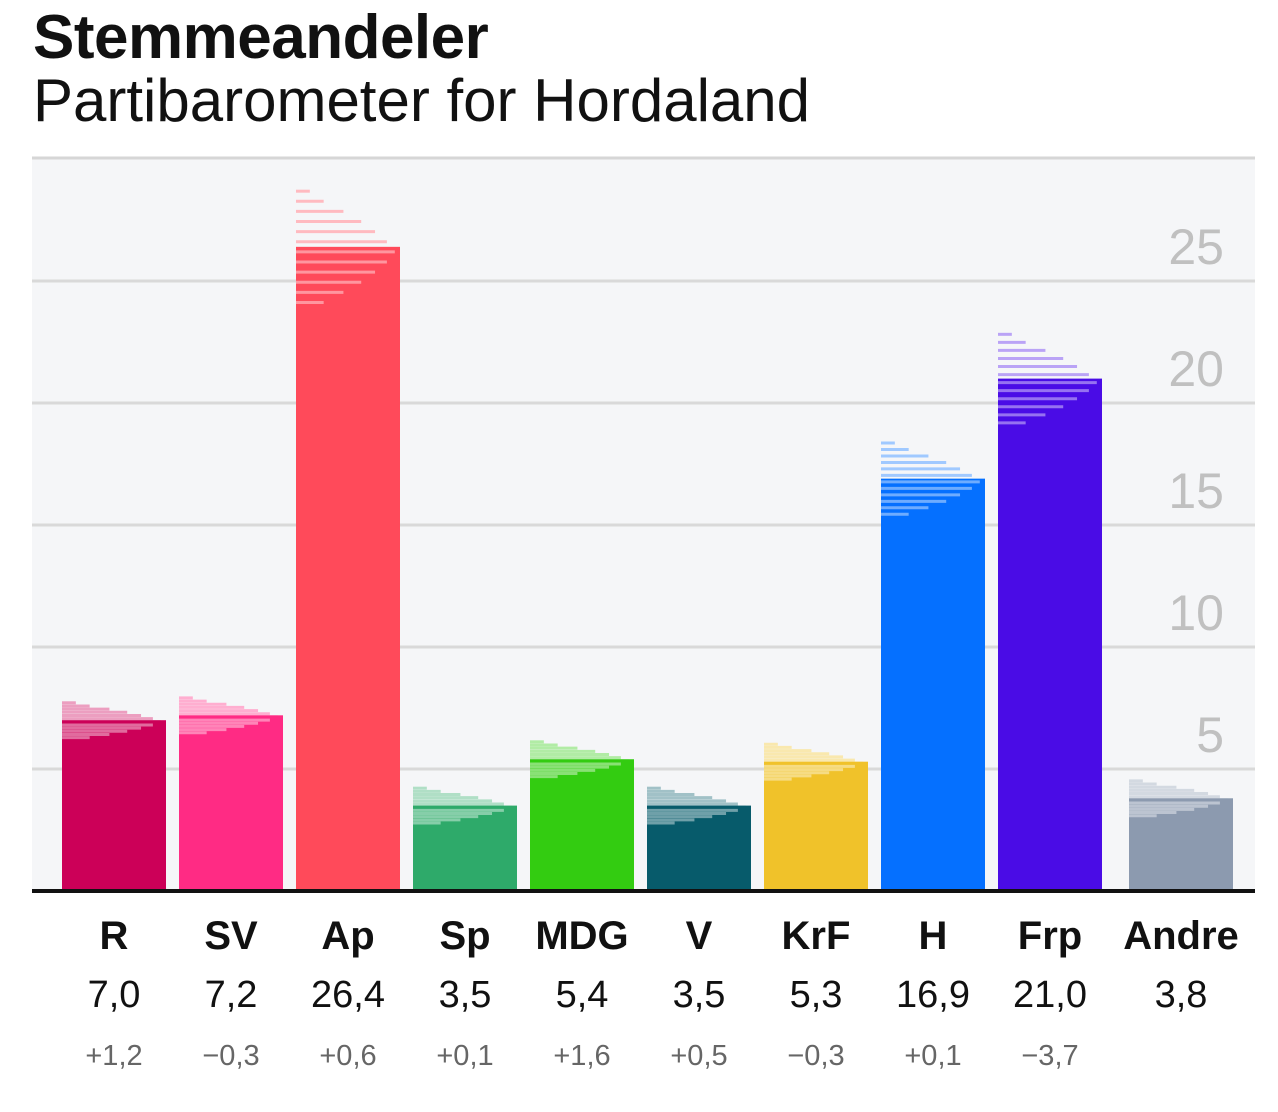 This screenshot has height=1112, width=1278. What do you see at coordinates (113, 1056) in the screenshot?
I see `change-label: +1,2` at bounding box center [113, 1056].